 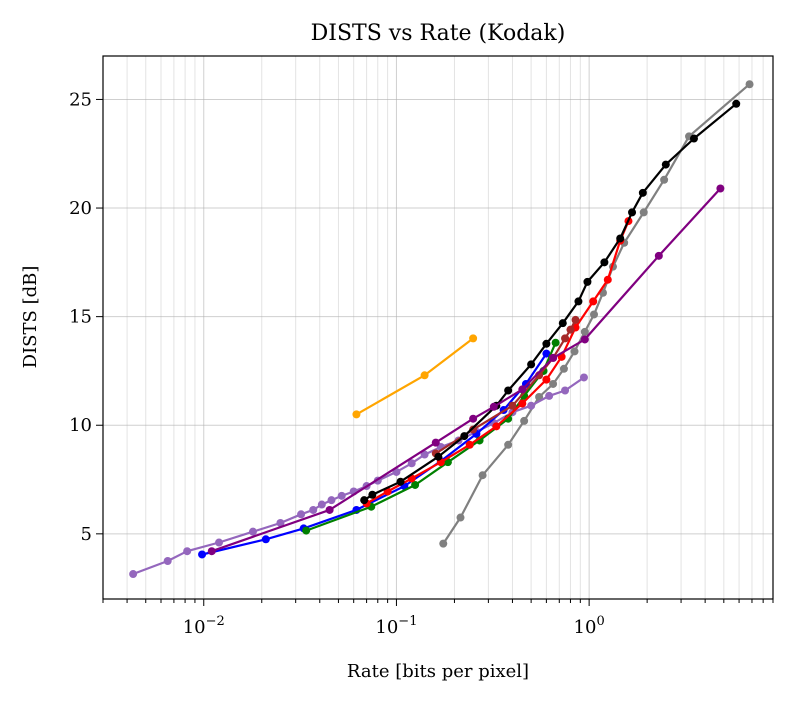 What do you see at coordinates (204, 626) in the screenshot?
I see `x-tick-label: 10⁻²` at bounding box center [204, 626].